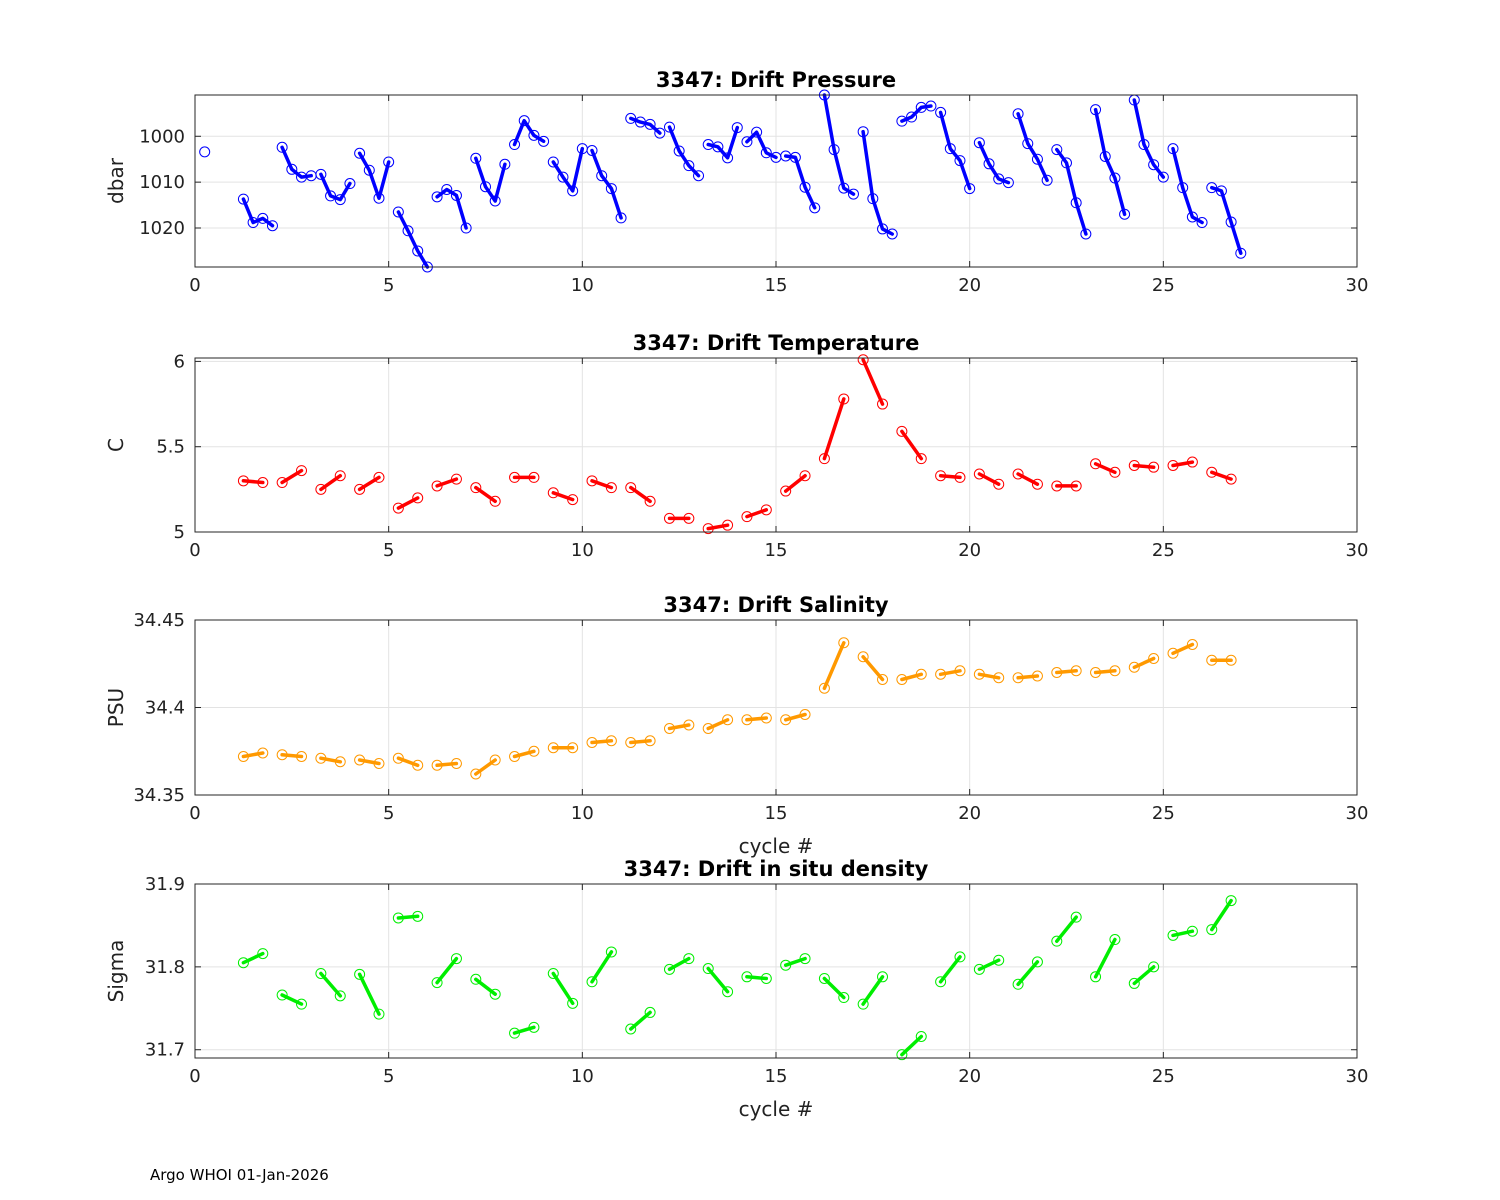 This screenshot has height=1200, width=1500. I want to click on y-tick-label: 1000, so click(162, 136).